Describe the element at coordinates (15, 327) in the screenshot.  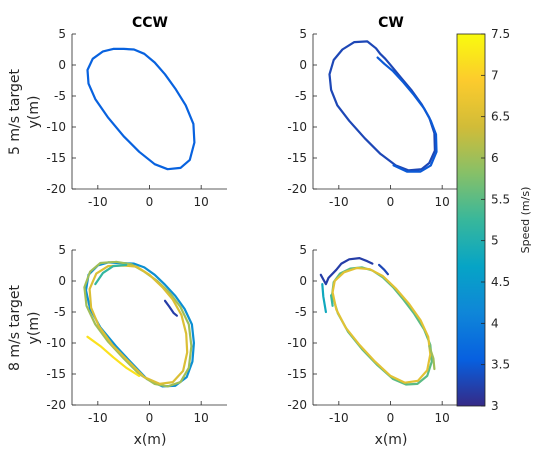
I see `row-label-8ms: 8 m/s target` at that location.